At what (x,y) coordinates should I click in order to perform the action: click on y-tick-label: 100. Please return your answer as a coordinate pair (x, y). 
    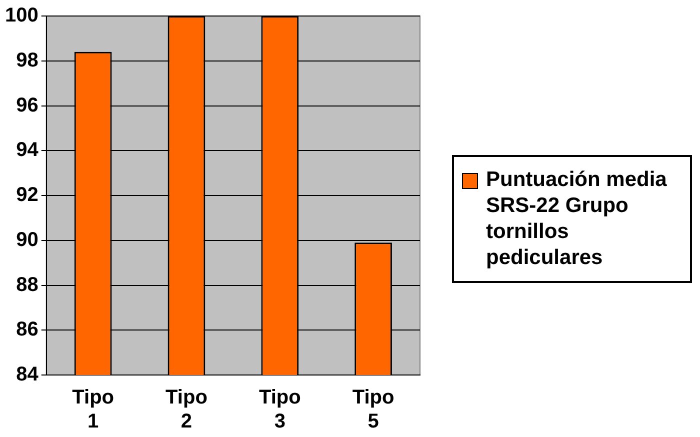
    Looking at the image, I should click on (21, 15).